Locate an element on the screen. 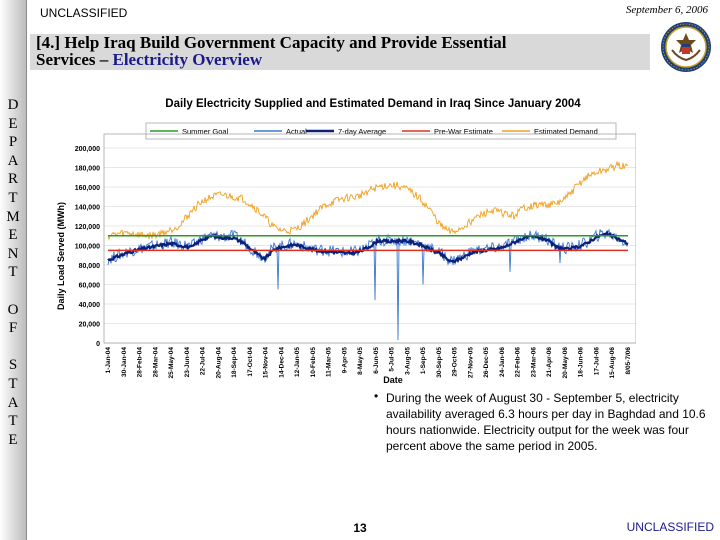 Image resolution: width=720 pixels, height=540 pixels. x-tick-label: 29-Oct-05 is located at coordinates (455, 362).